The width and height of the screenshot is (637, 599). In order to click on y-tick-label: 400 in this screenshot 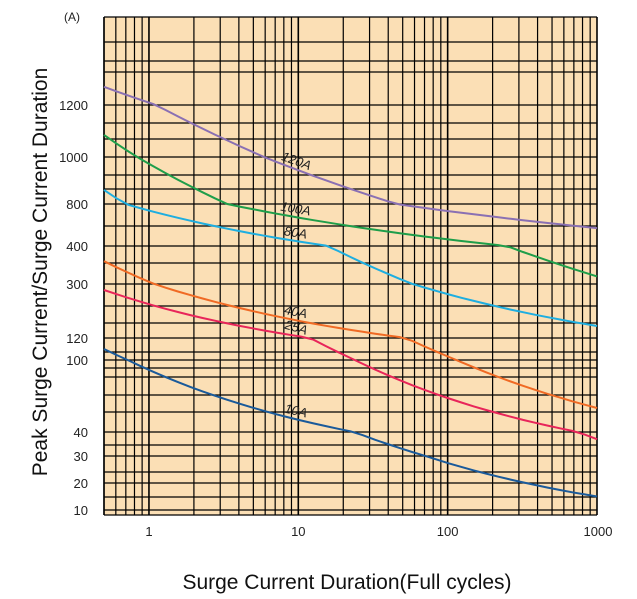, I will do `click(77, 246)`.